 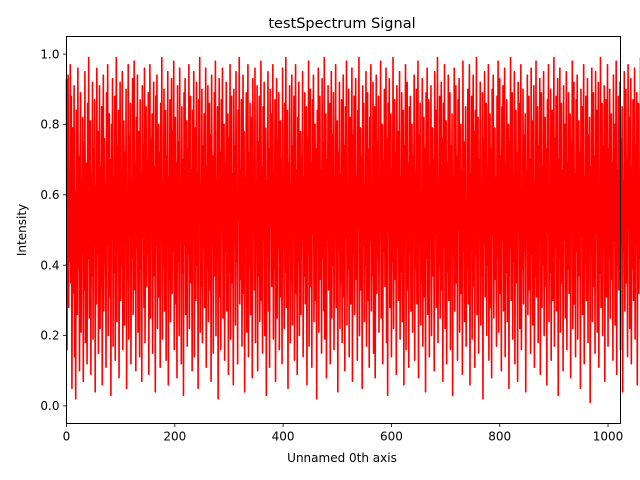 What do you see at coordinates (499, 437) in the screenshot?
I see `x-tick-label: 800` at bounding box center [499, 437].